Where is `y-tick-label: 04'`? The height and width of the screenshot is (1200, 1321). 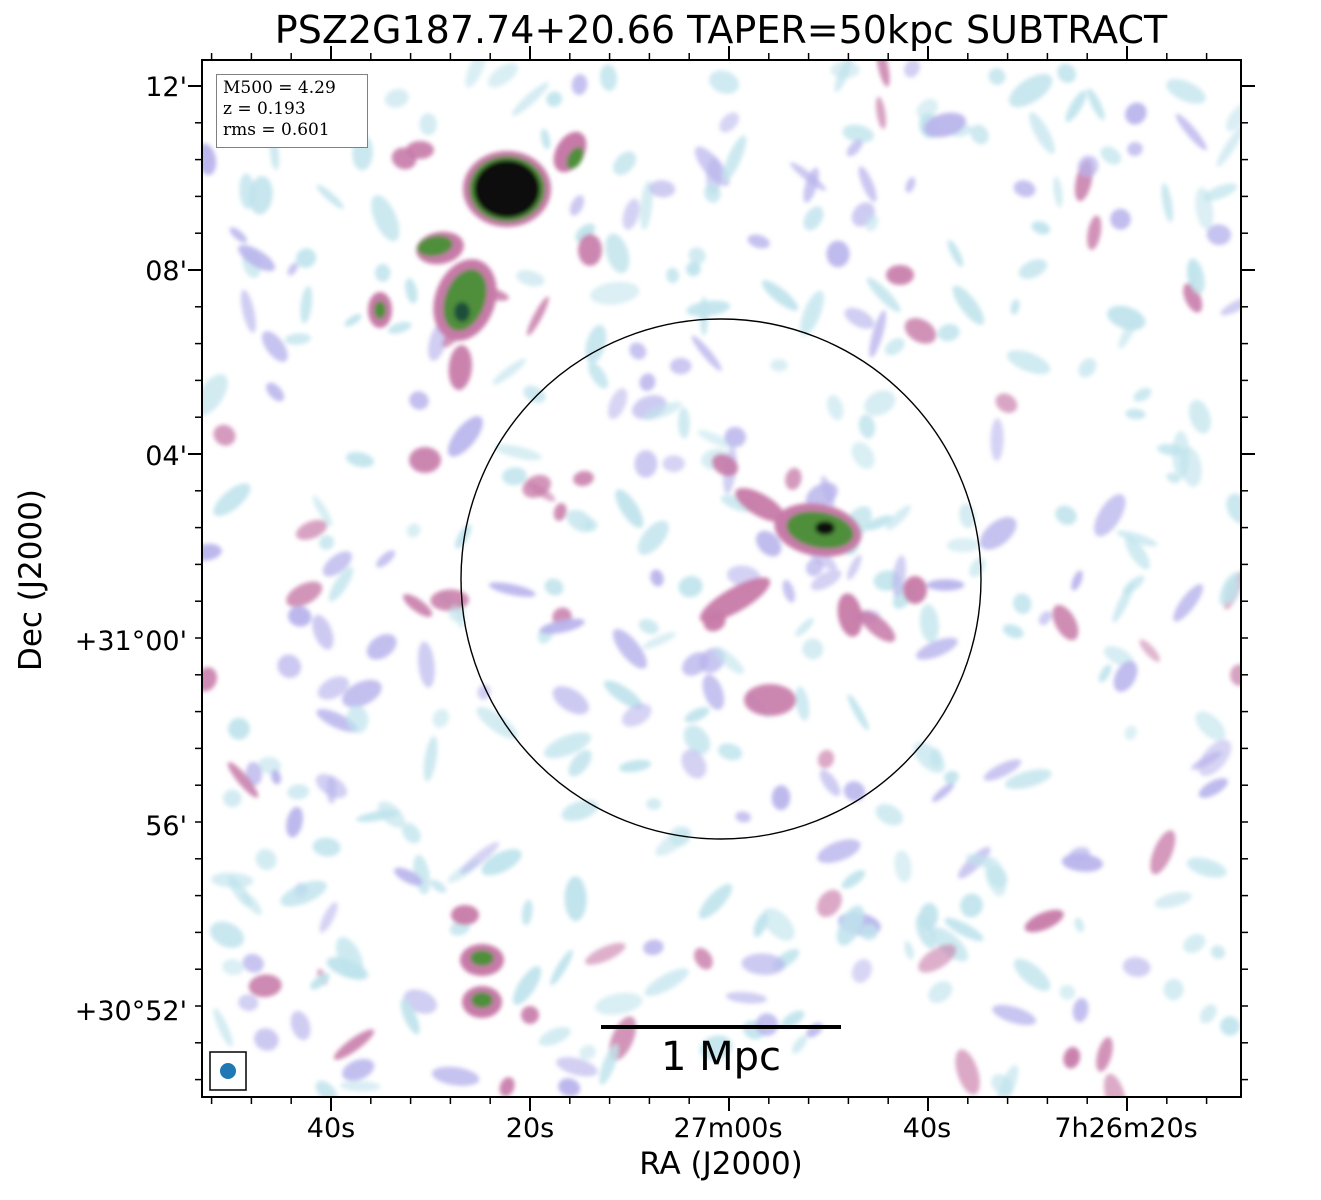 y-tick-label: 04' is located at coordinates (166, 456).